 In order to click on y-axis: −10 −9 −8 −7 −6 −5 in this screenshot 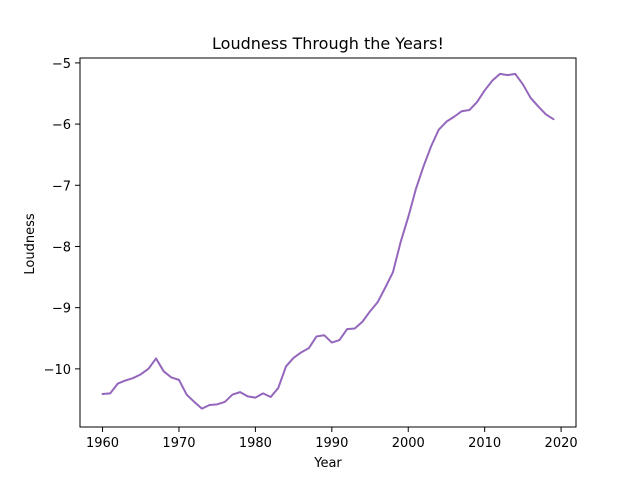, I will do `click(62, 217)`.